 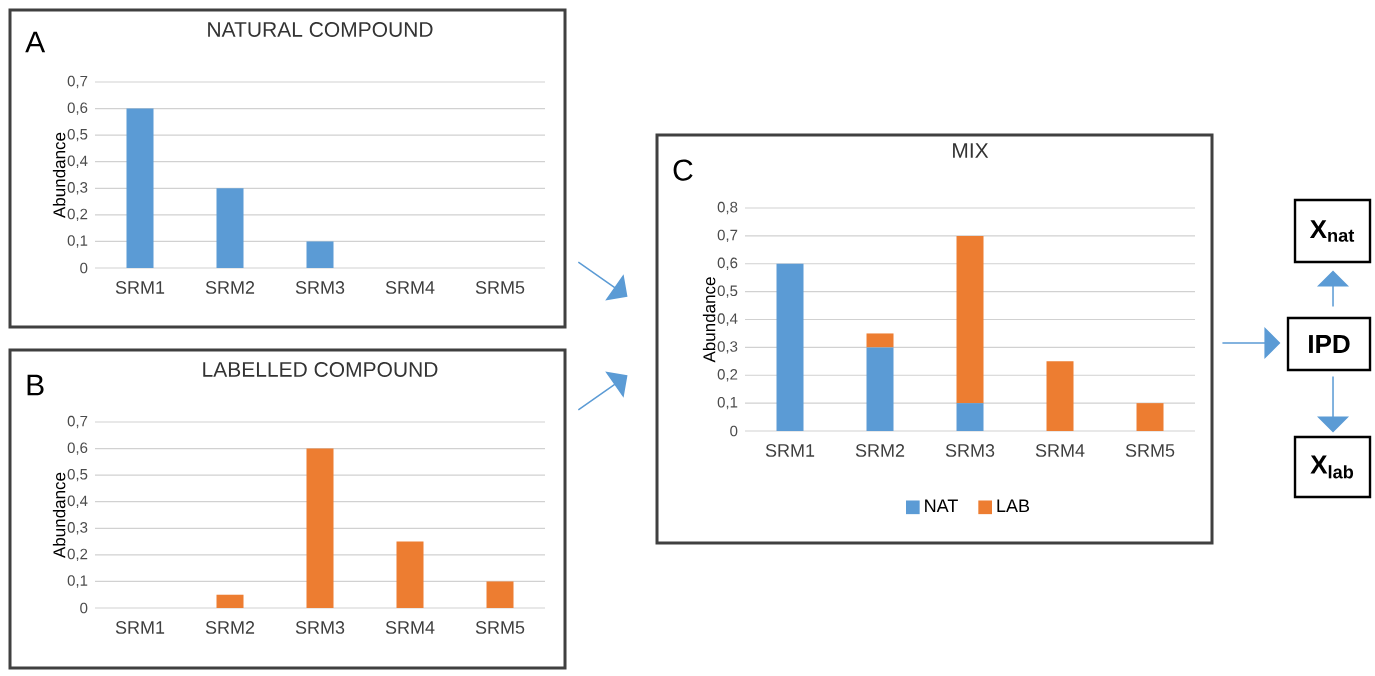 What do you see at coordinates (35, 385) in the screenshot?
I see `text: B` at bounding box center [35, 385].